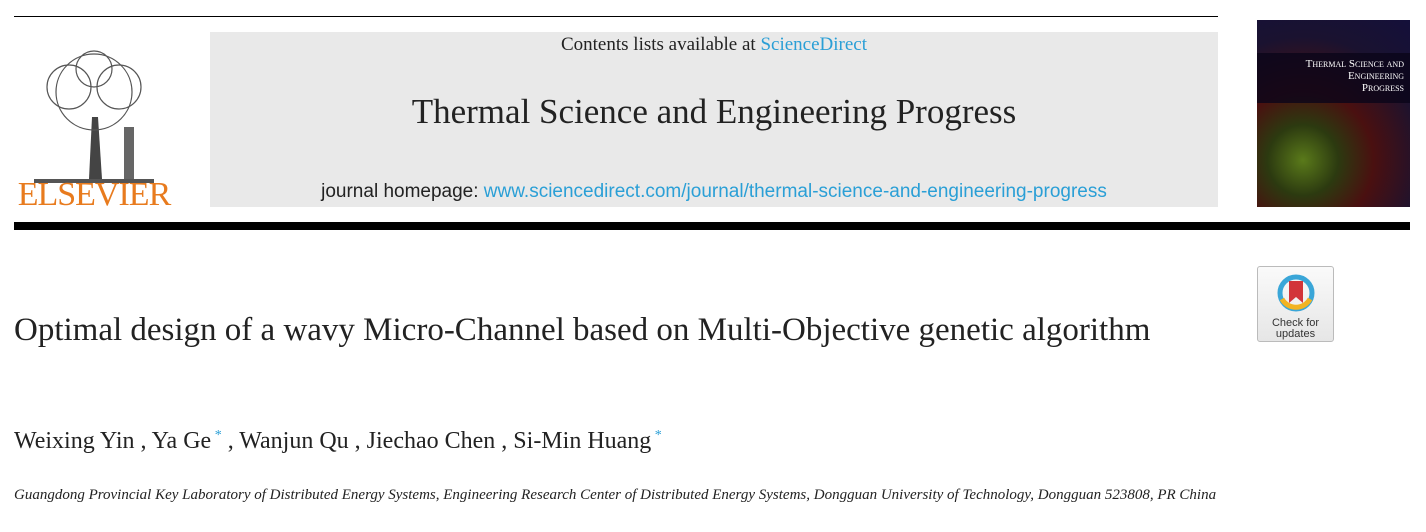 The image size is (1426, 532). What do you see at coordinates (814, 44) in the screenshot?
I see `sciencedirect-link: ScienceDirect` at bounding box center [814, 44].